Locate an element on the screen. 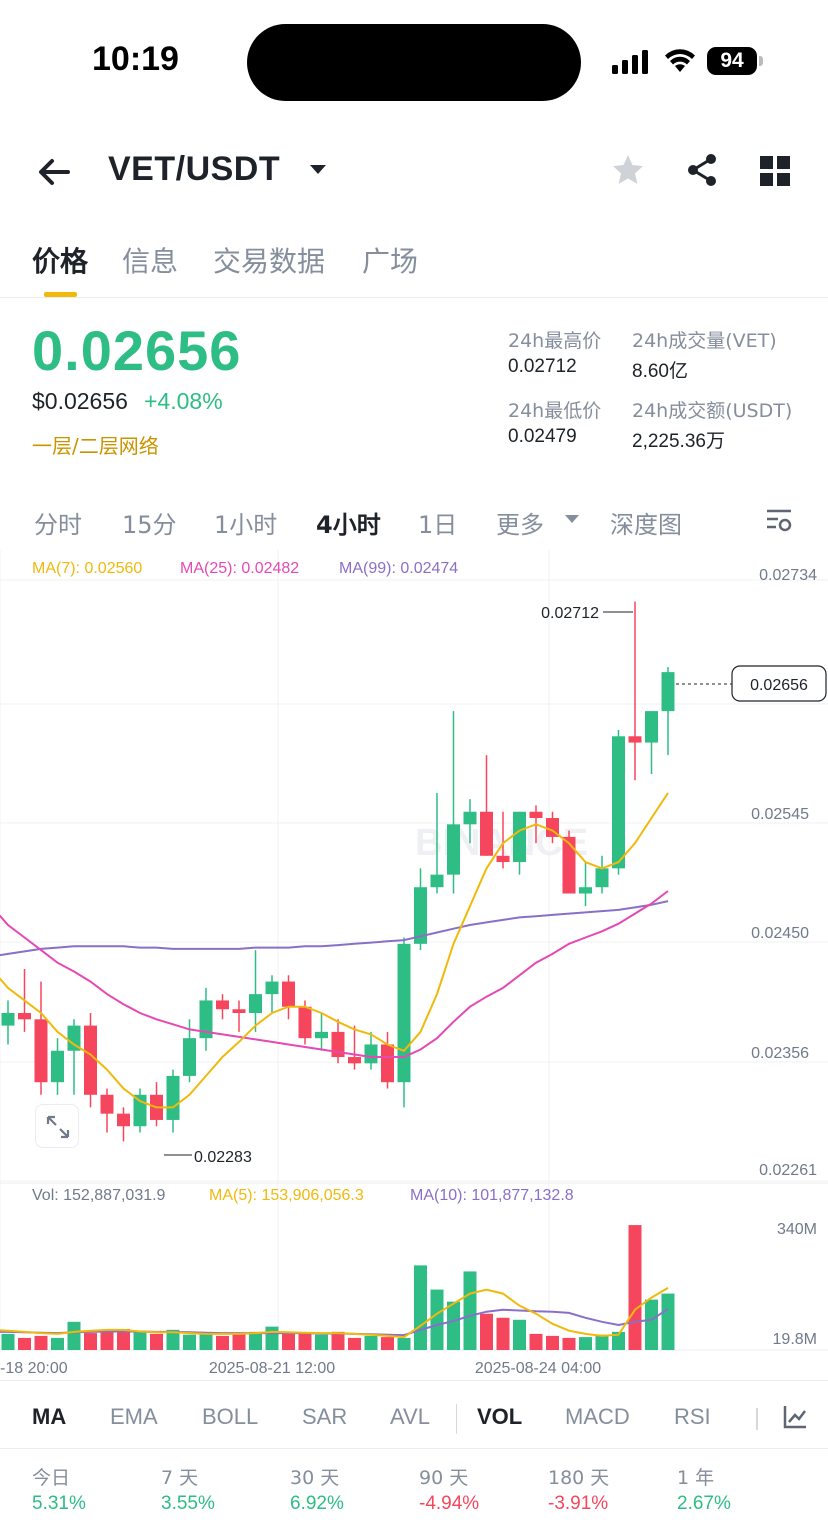  indicator-overflow-edge is located at coordinates (757, 1419).